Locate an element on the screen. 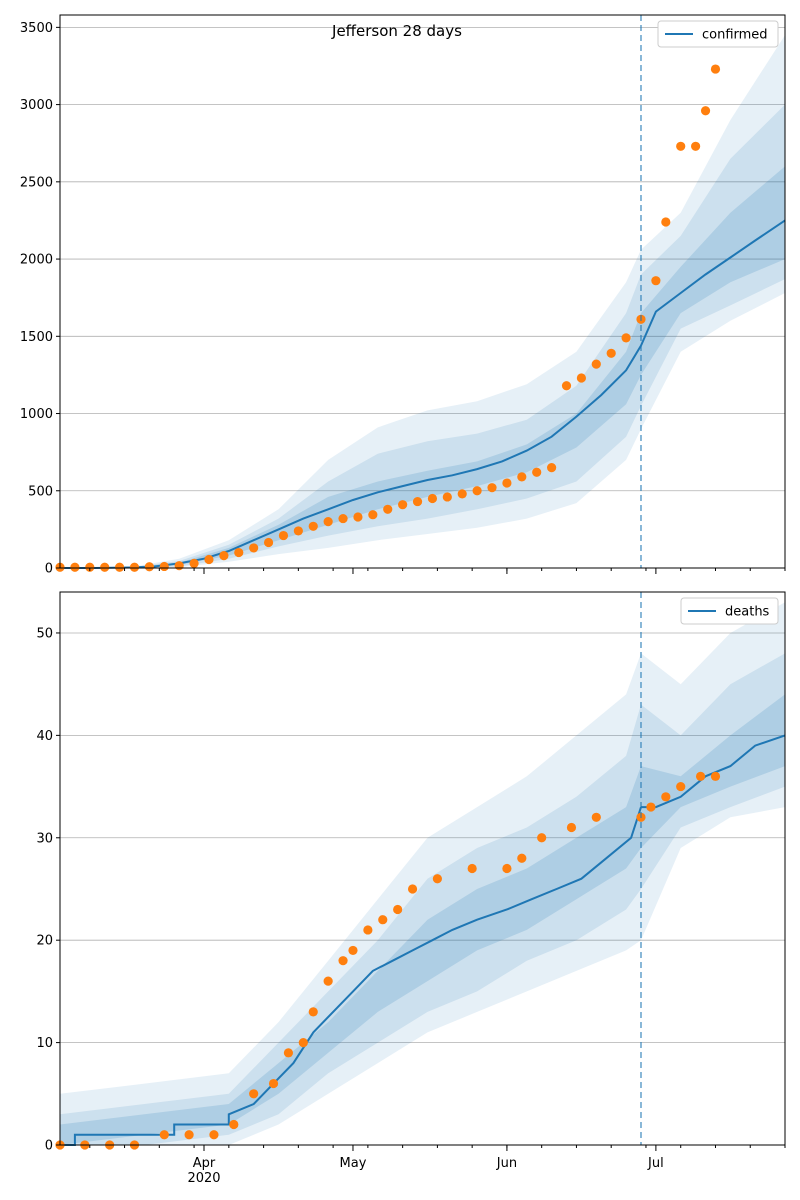 The width and height of the screenshot is (800, 1200). x-tick-label-jun: Jun is located at coordinates (506, 1163).